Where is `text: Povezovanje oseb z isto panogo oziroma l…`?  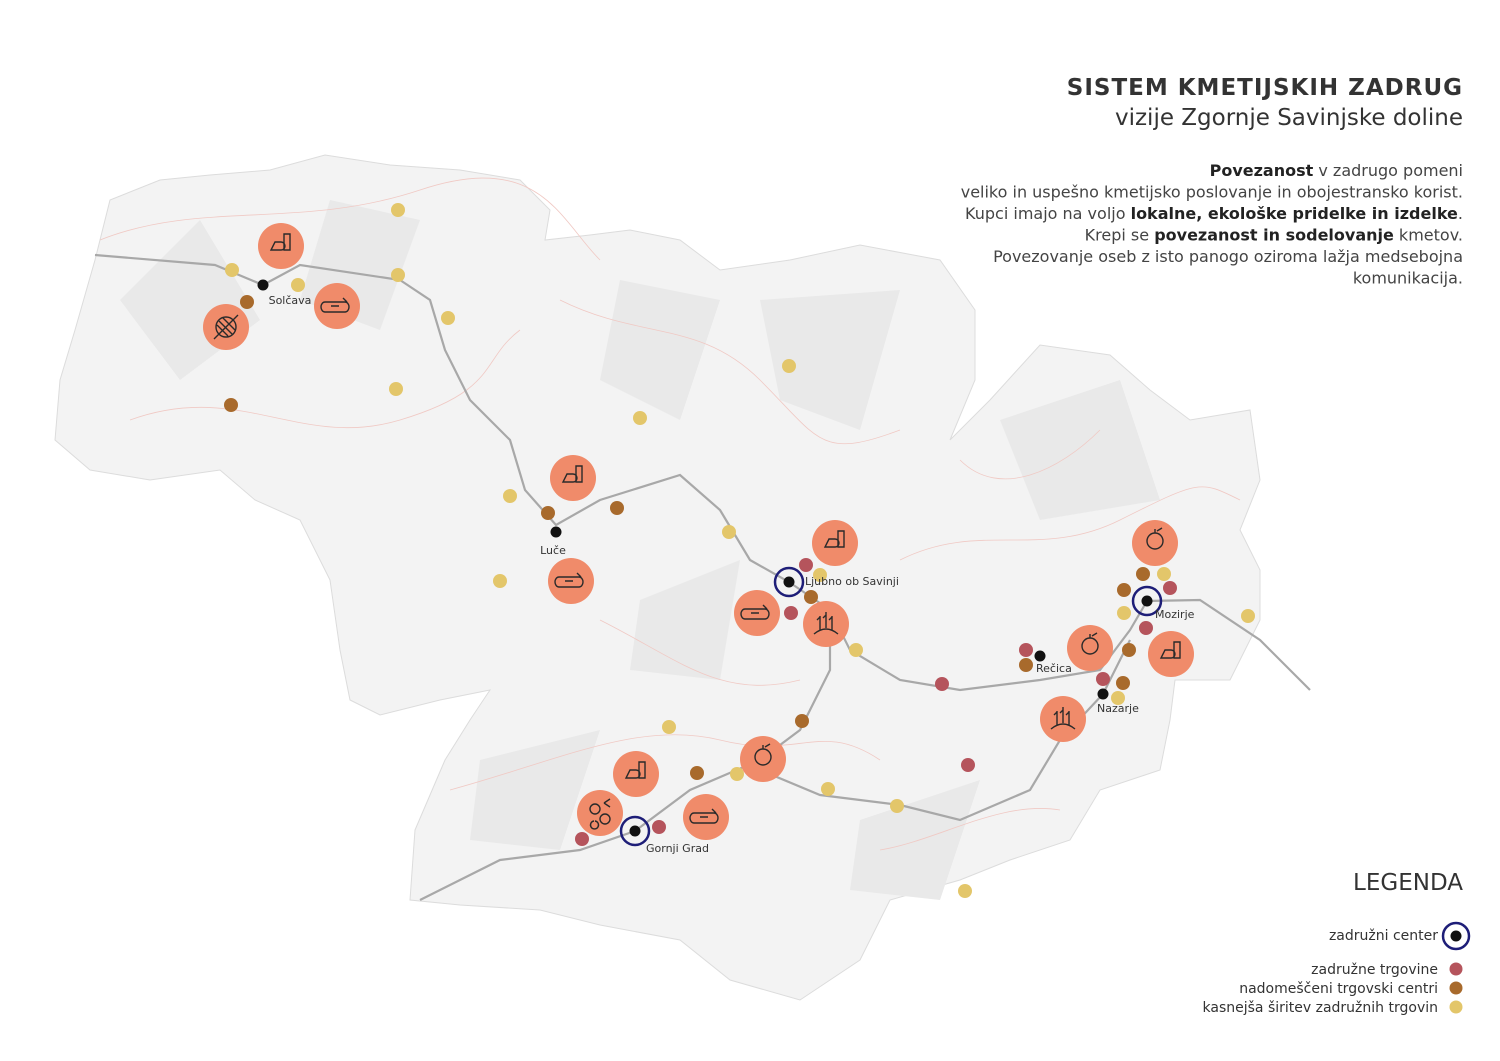
text: Povezovanje oseb z isto panogo oziroma l… is located at coordinates (1228, 256).